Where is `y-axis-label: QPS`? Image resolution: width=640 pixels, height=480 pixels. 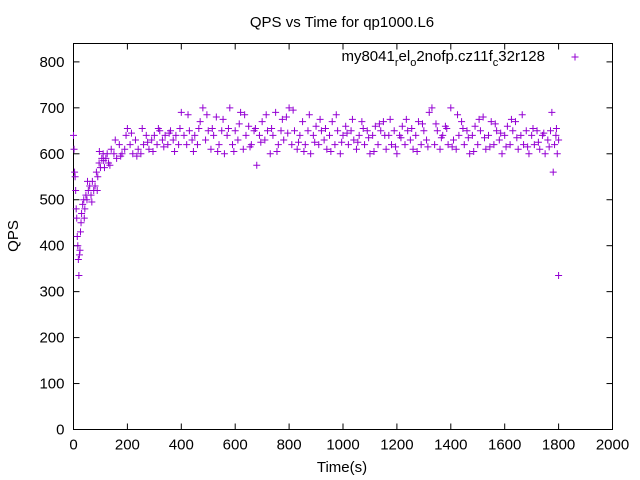
y-axis-label: QPS is located at coordinates (13, 236).